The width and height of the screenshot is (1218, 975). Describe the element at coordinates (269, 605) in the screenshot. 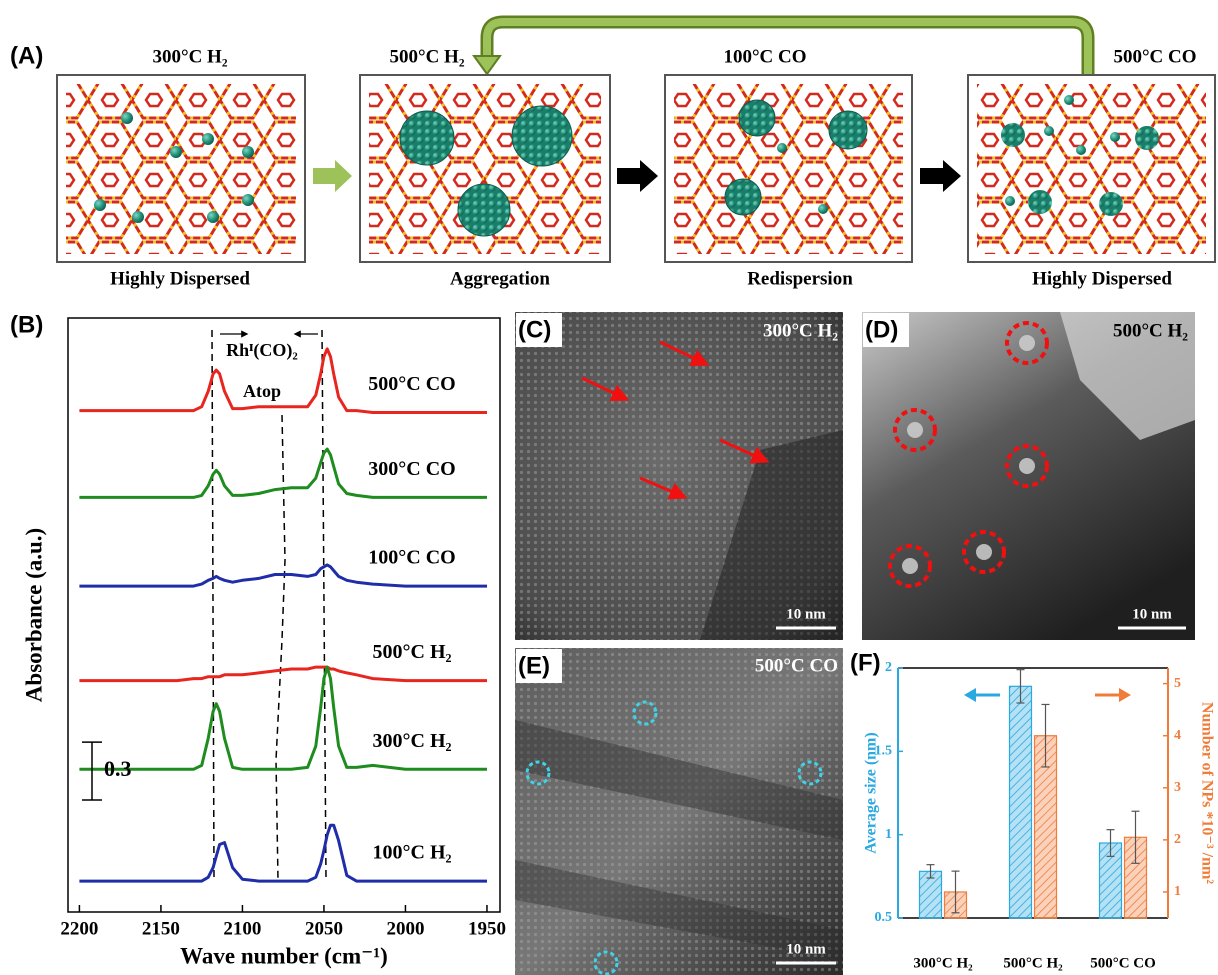

I see `guide-lines` at that location.